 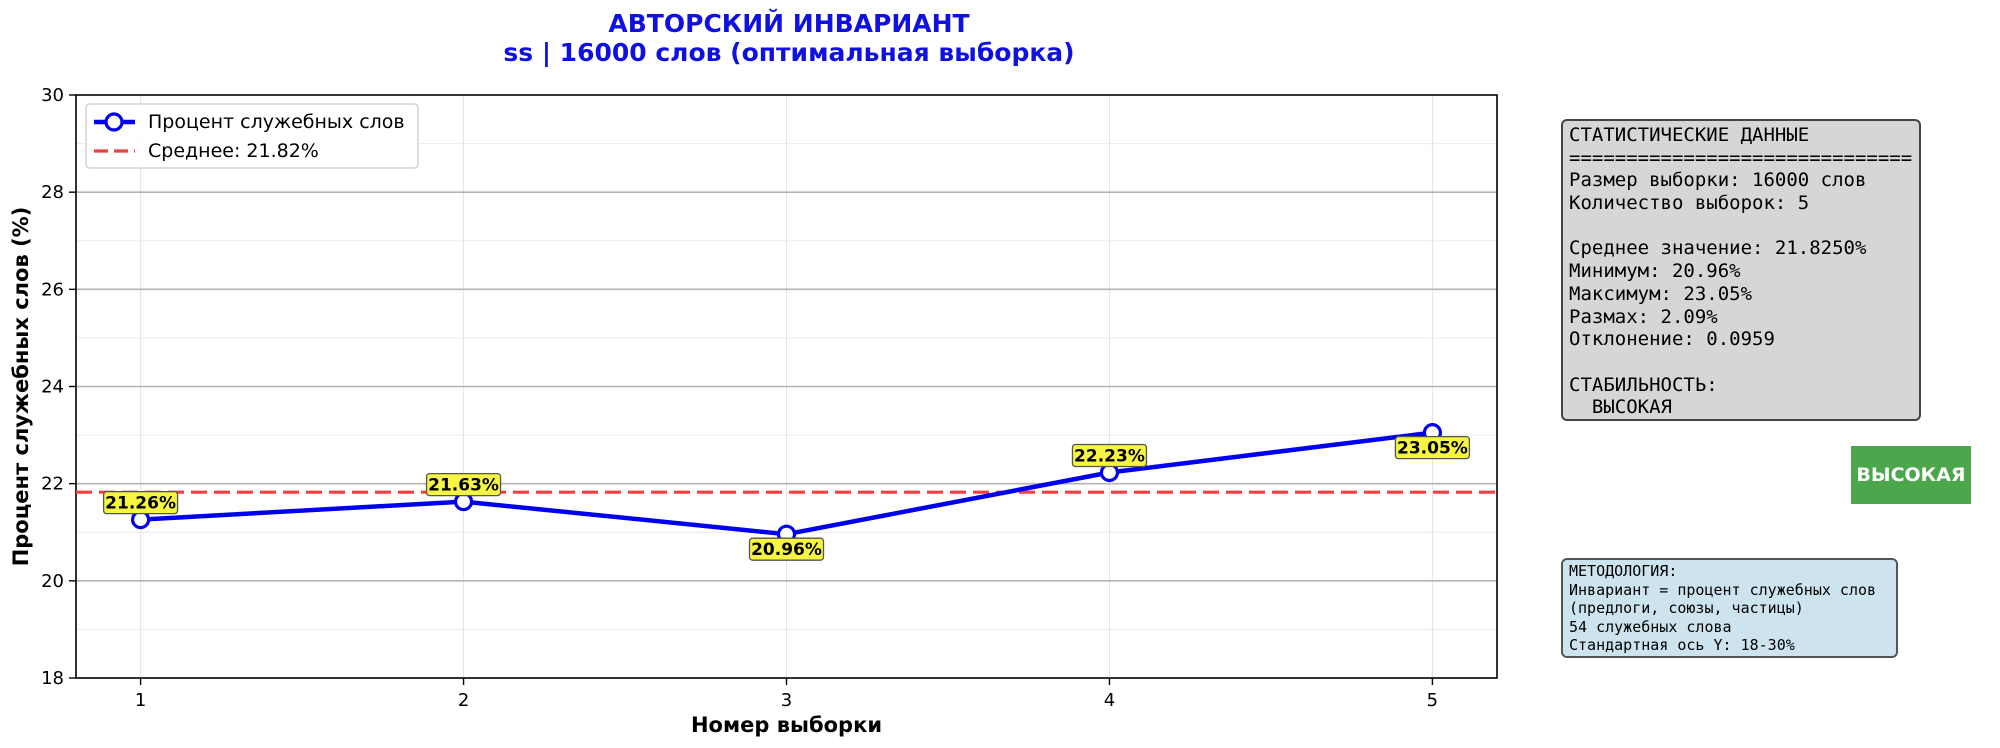 What do you see at coordinates (789, 23) in the screenshot?
I see `chart-title-line1: АВТОРСКИЙ ИНВАРИАНТ` at bounding box center [789, 23].